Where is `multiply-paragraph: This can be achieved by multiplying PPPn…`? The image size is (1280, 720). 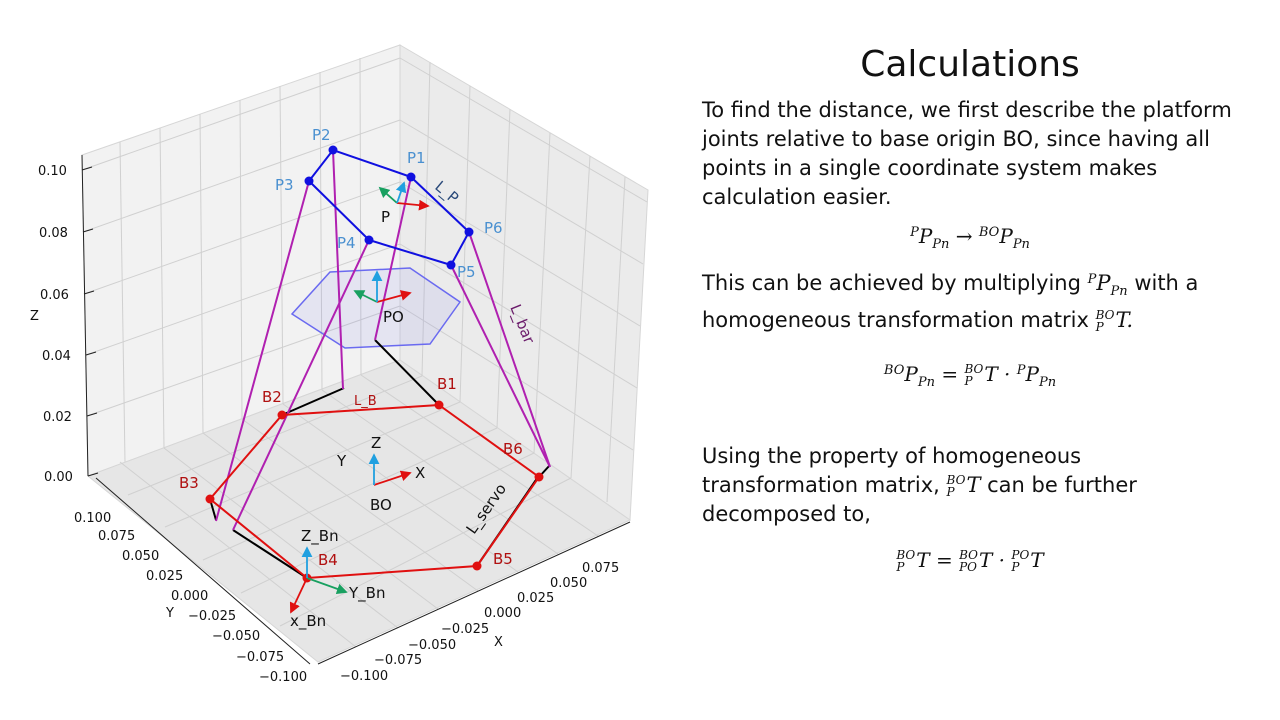
multiply-paragraph: This can be achieved by multiplying PPPn… is located at coordinates (950, 302).